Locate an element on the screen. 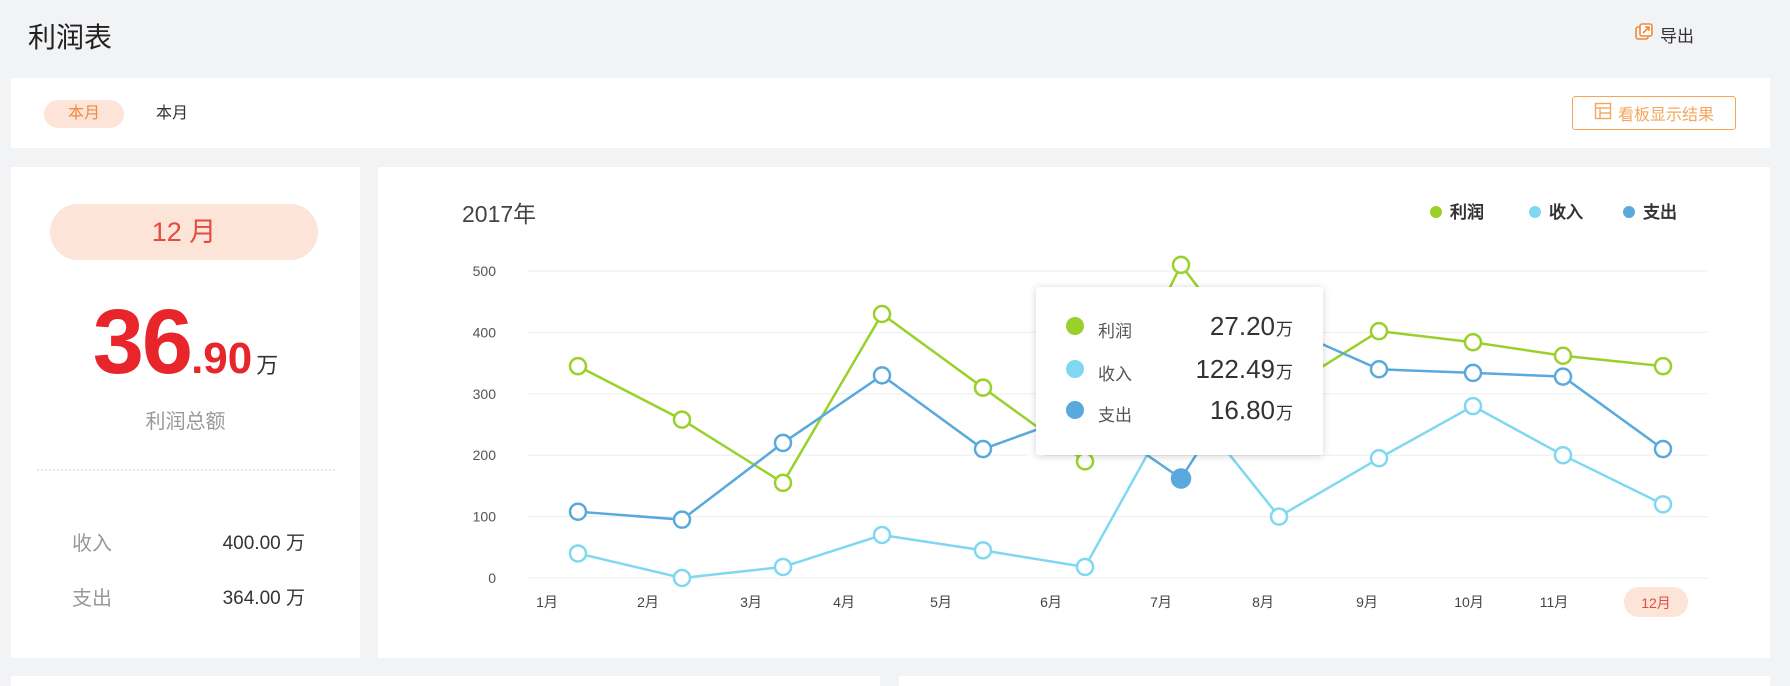  y-tick-label: 500 is located at coordinates (485, 271).